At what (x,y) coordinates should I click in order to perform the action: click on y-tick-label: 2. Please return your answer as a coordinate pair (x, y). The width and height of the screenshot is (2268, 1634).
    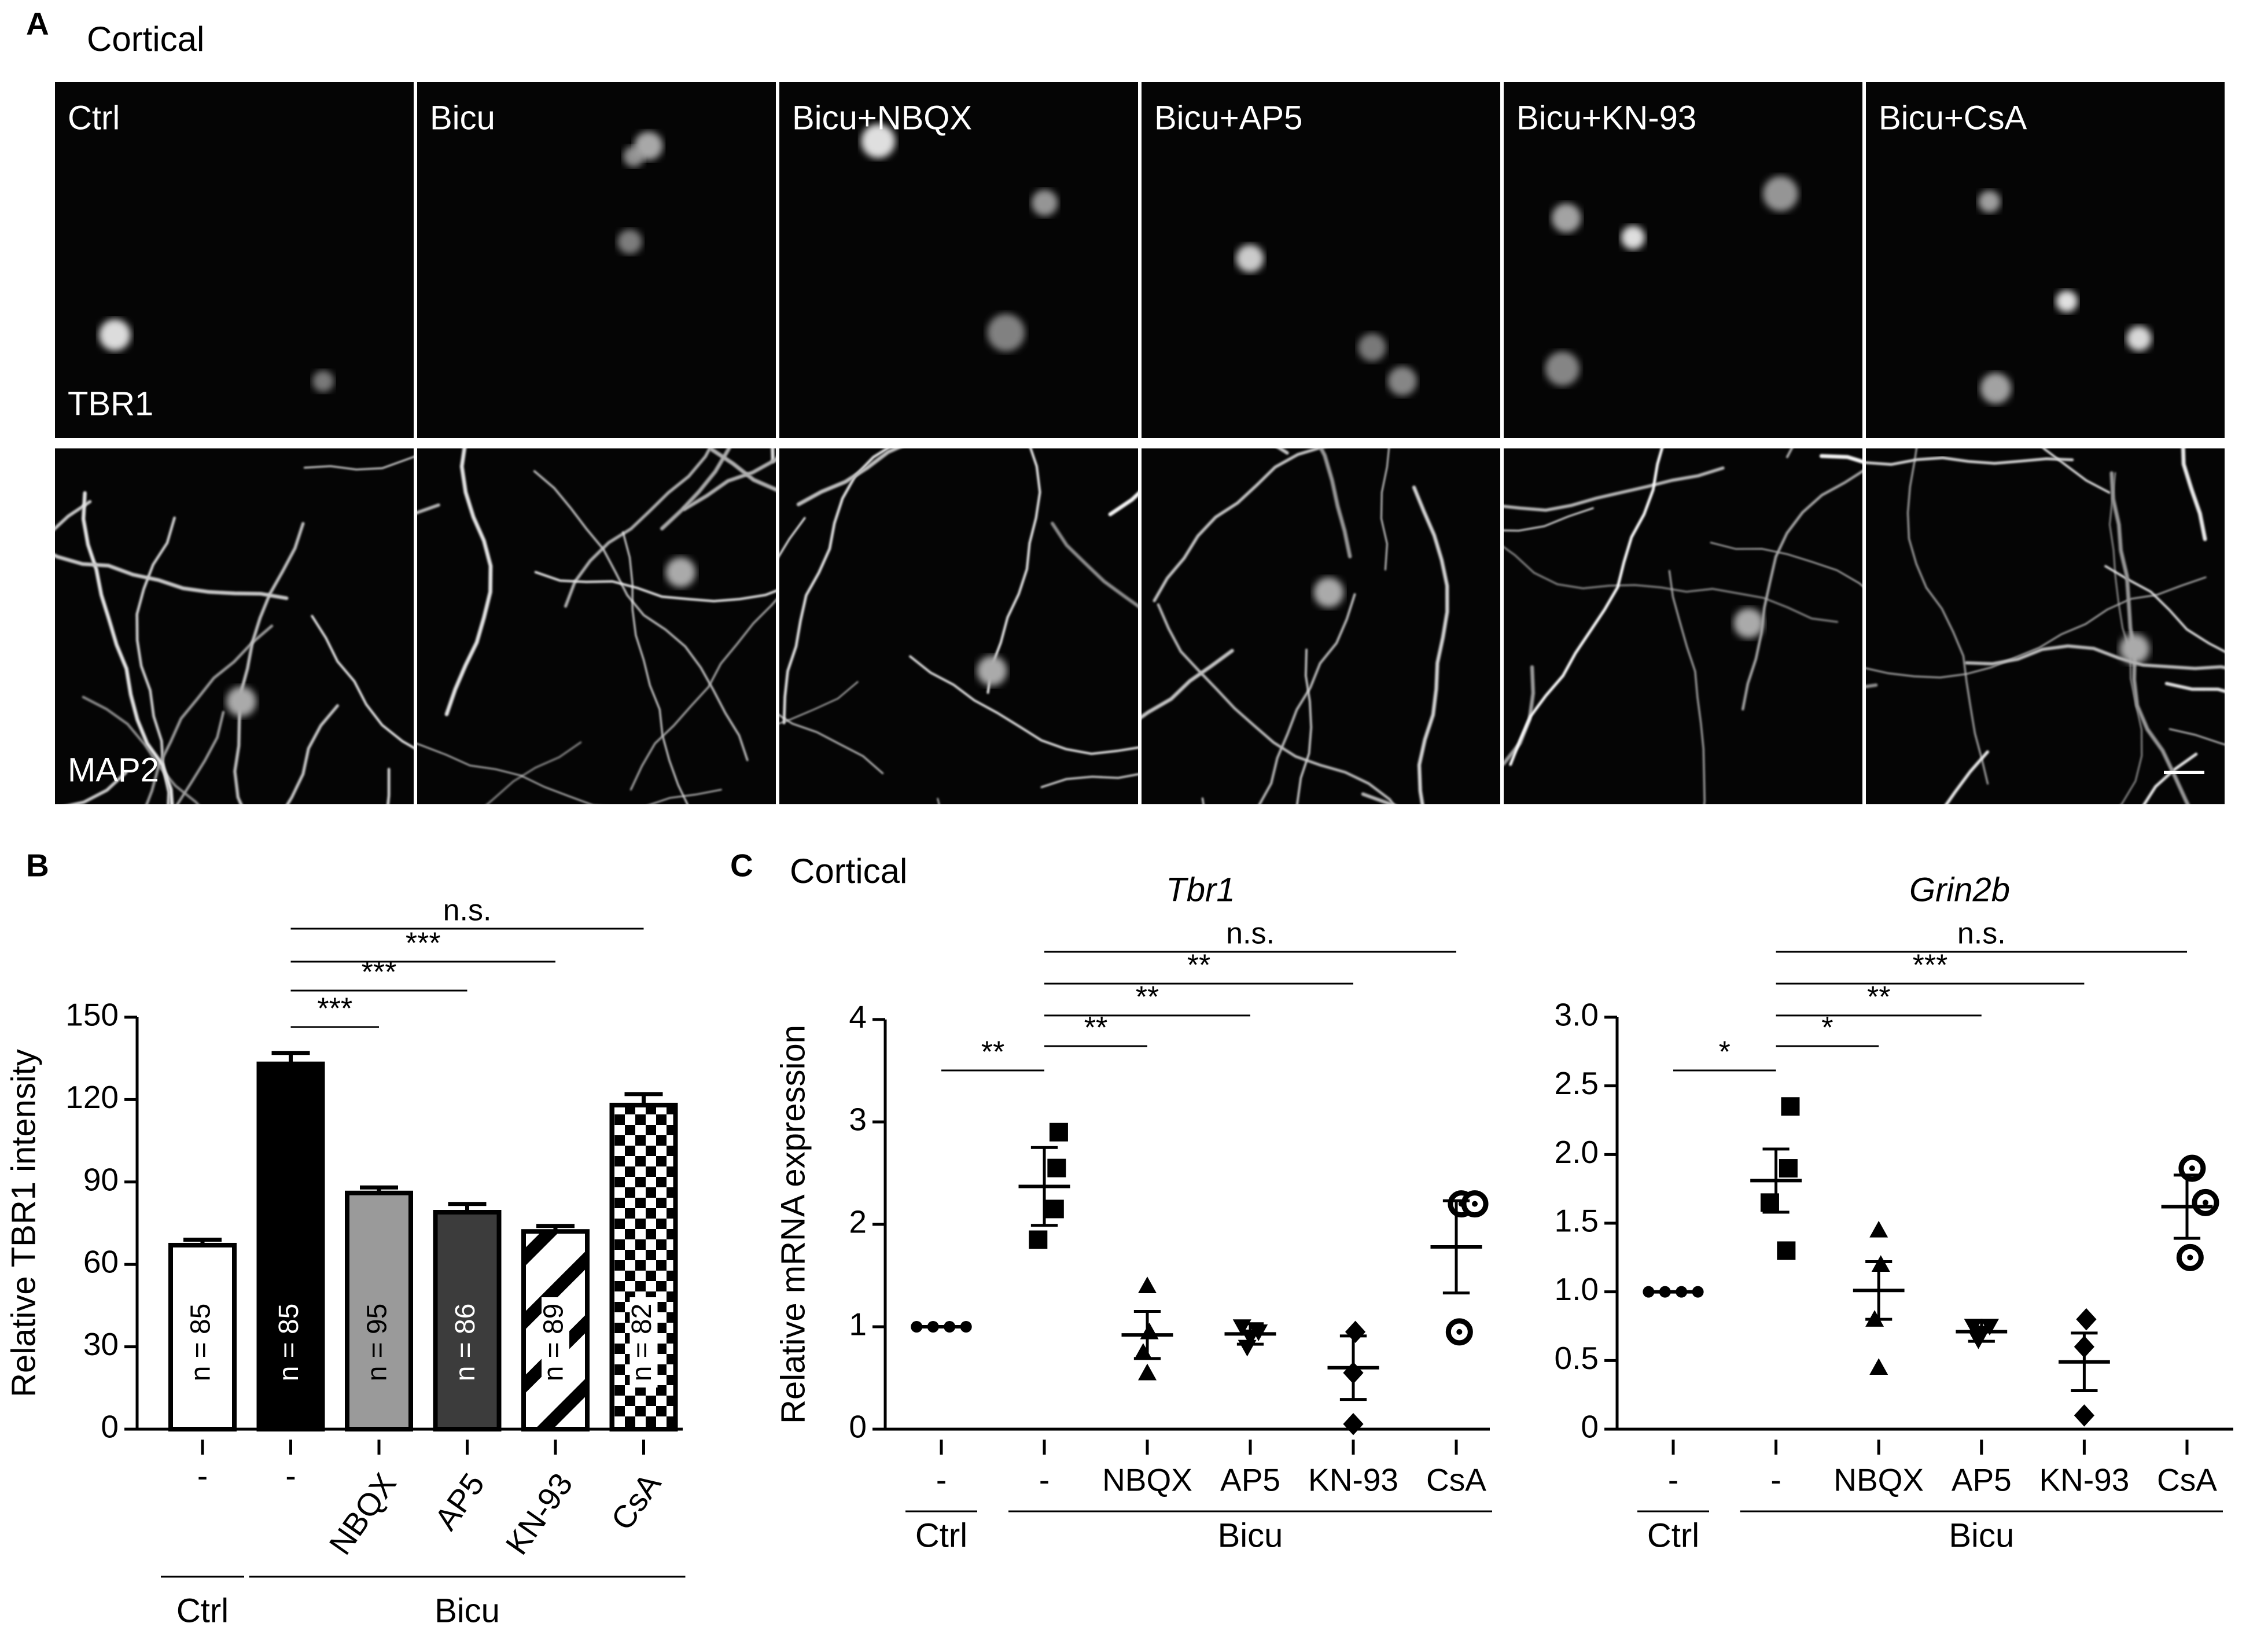
    Looking at the image, I should click on (858, 1222).